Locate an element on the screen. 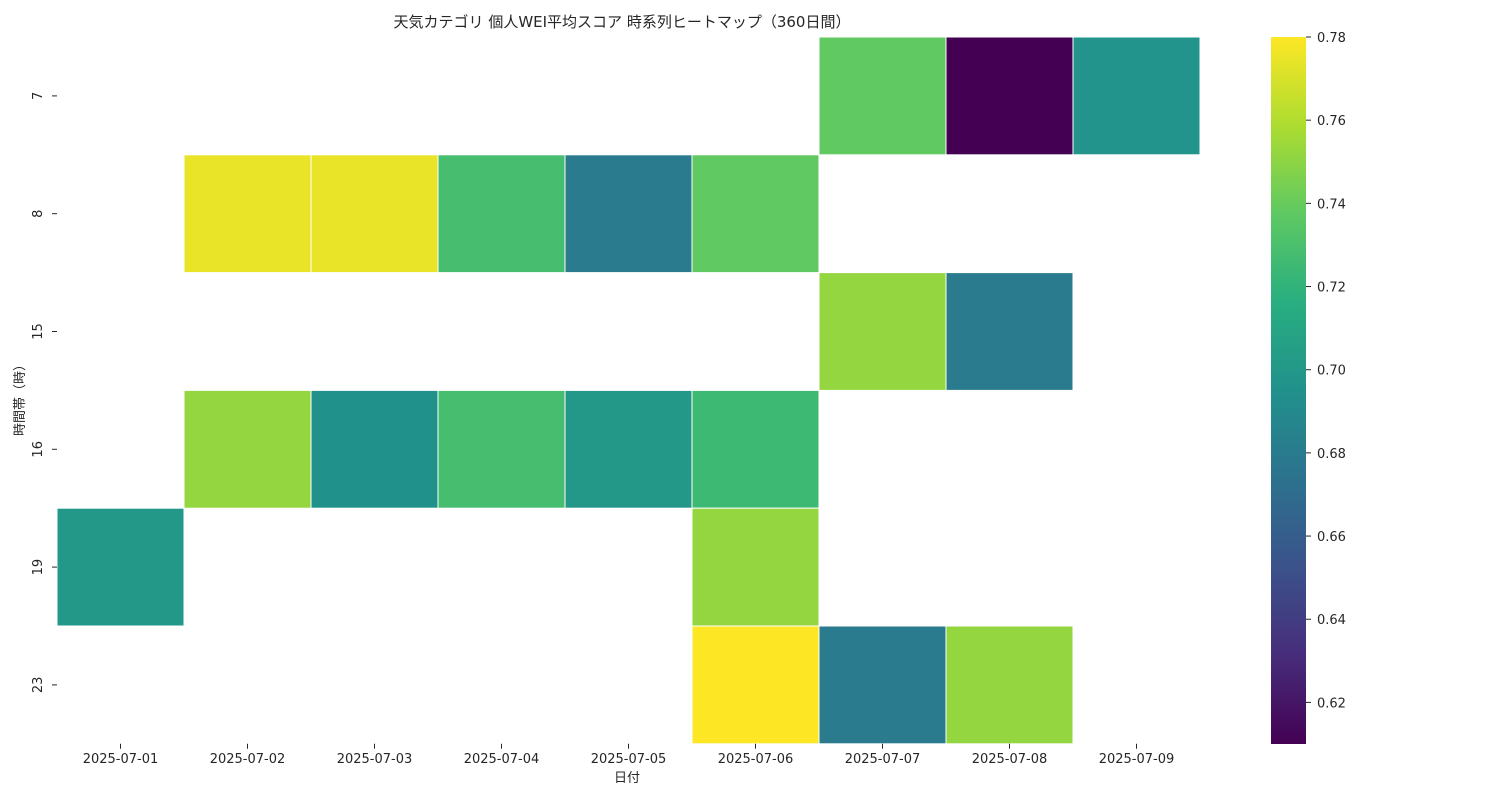  colorbar-tick-label: 0.76 is located at coordinates (1331, 121).